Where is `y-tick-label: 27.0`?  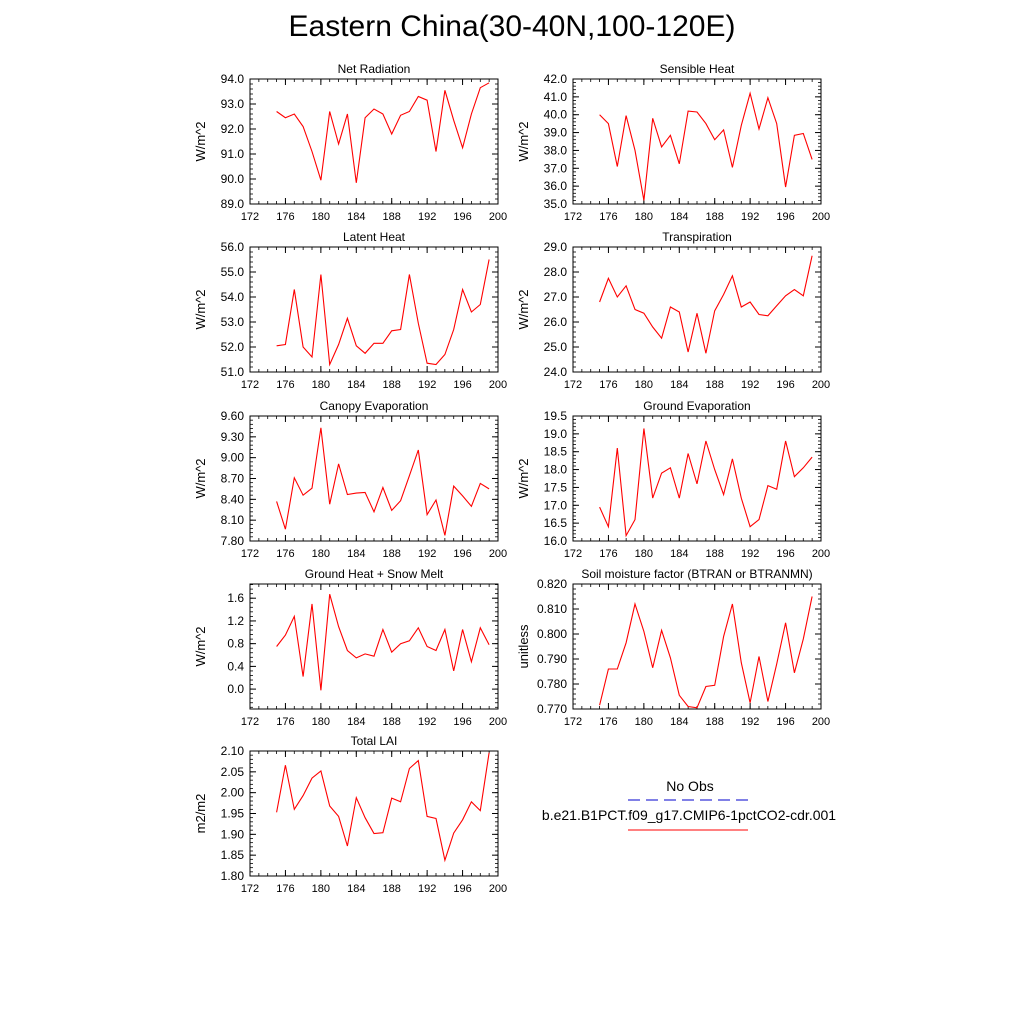 y-tick-label: 27.0 is located at coordinates (556, 297).